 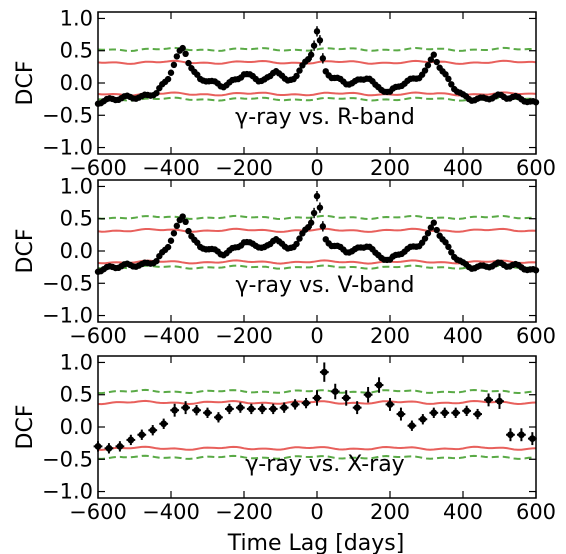 What do you see at coordinates (325, 117) in the screenshot?
I see `panel-annotation: γ-ray vs. R-band` at bounding box center [325, 117].